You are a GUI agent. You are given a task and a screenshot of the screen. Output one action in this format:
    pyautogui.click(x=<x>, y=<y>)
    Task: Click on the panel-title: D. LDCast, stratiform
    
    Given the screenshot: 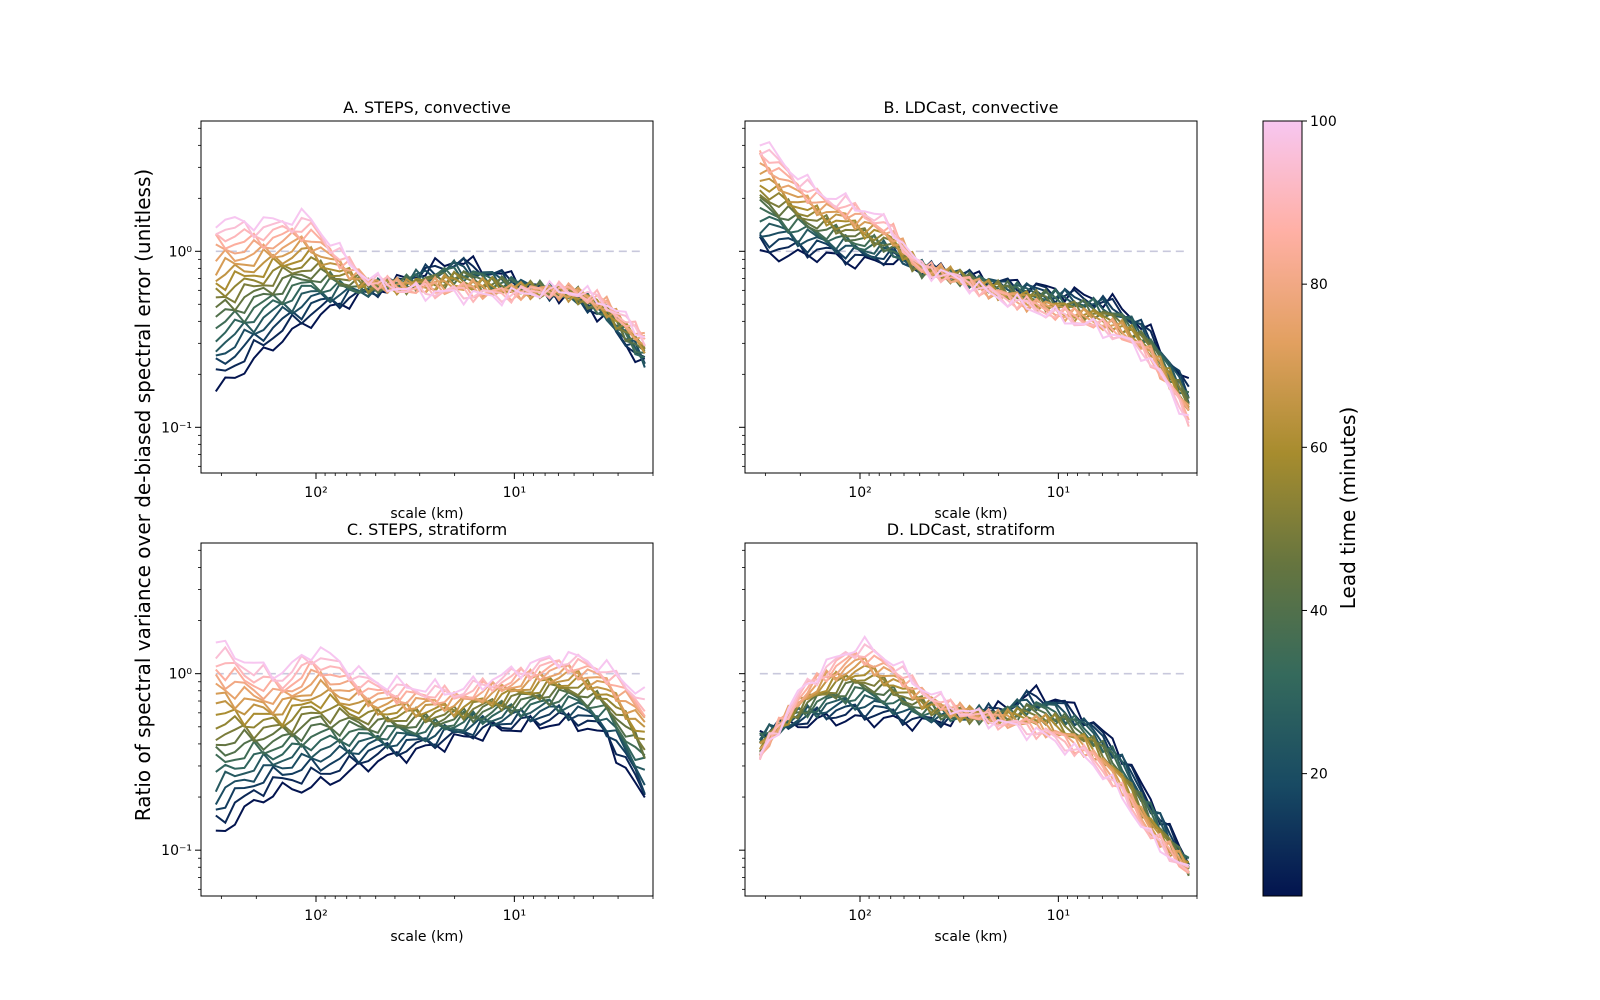 What is the action you would take?
    pyautogui.click(x=971, y=529)
    